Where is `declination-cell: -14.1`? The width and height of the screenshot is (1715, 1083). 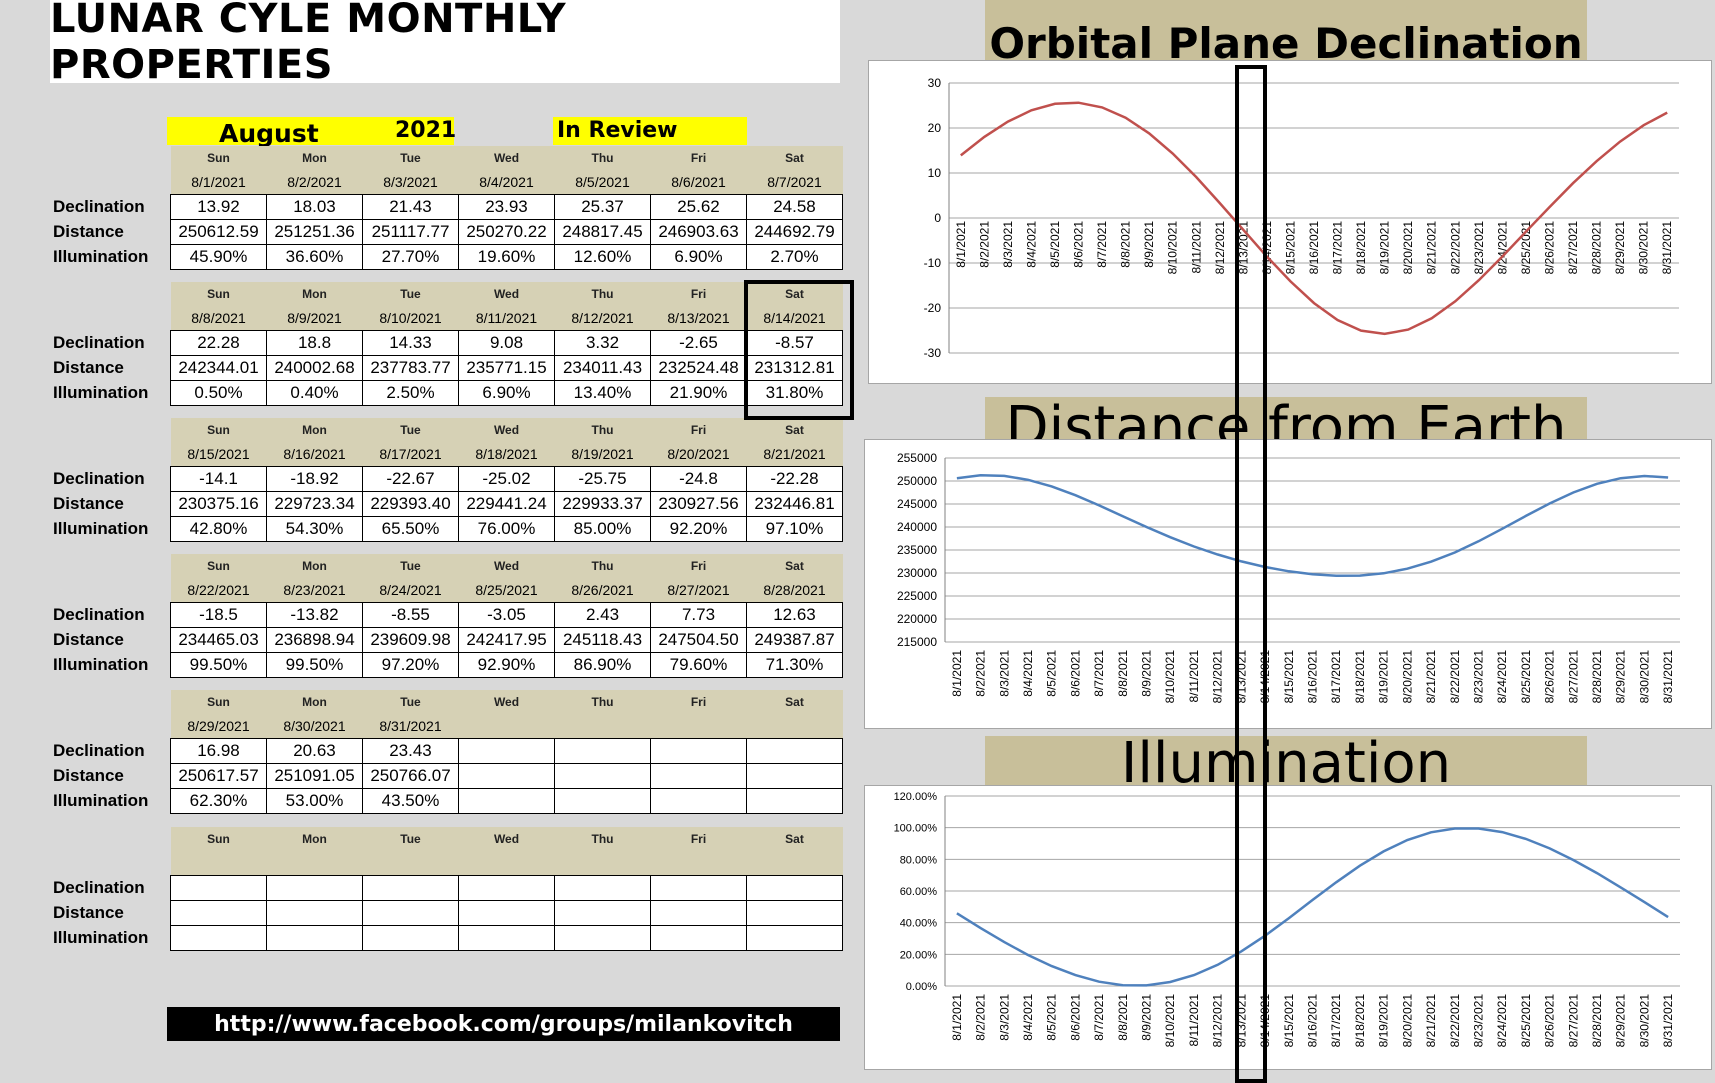
declination-cell: -14.1 is located at coordinates (218, 478).